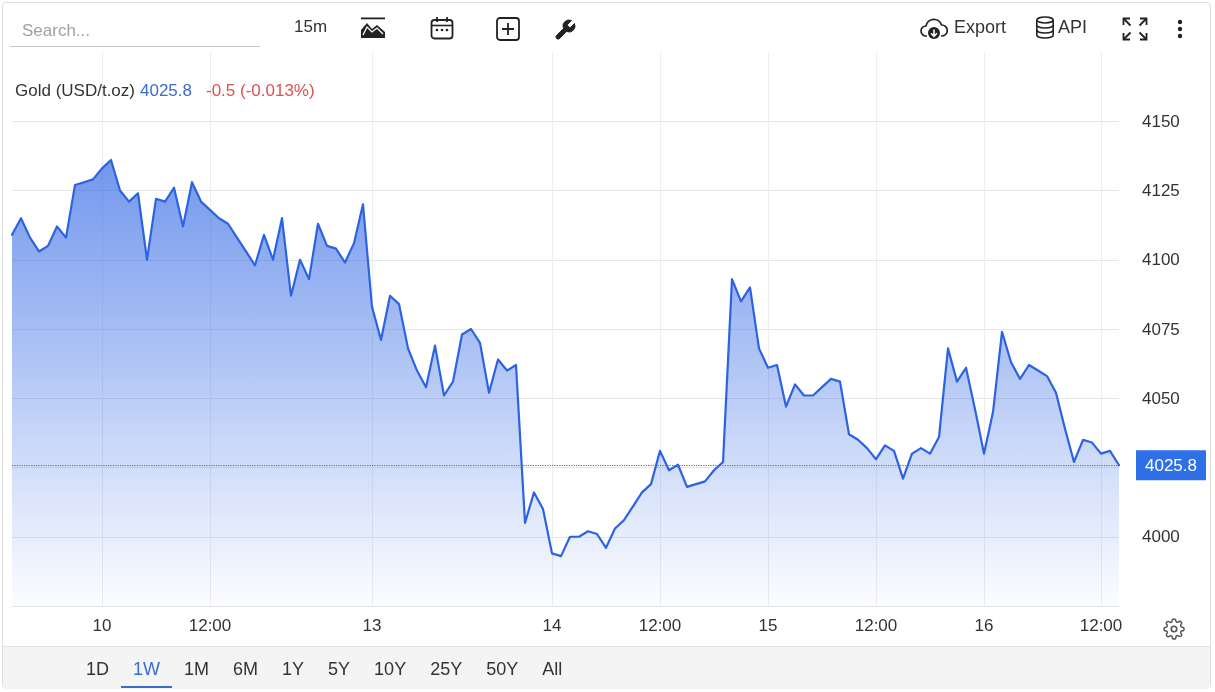 This screenshot has width=1215, height=692. What do you see at coordinates (1171, 465) in the screenshot?
I see `ref-line-label: 4025.8` at bounding box center [1171, 465].